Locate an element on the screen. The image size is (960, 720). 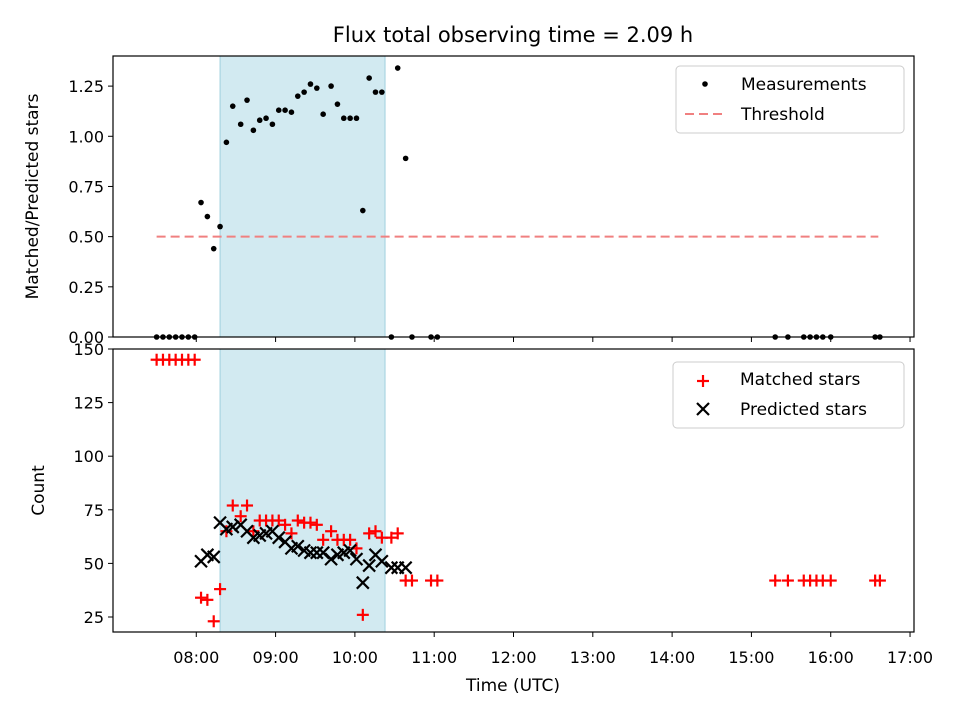
top-legend: Measurements Threshold is located at coordinates (790, 99).